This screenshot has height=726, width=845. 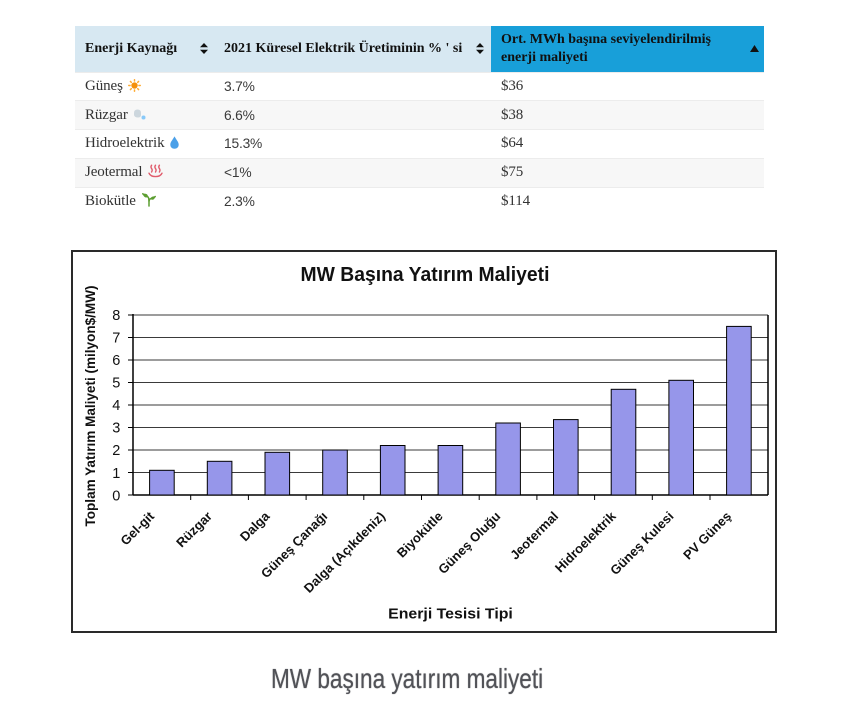 I want to click on svg-text: Enerji Tesisi Tipi, so click(x=450, y=615).